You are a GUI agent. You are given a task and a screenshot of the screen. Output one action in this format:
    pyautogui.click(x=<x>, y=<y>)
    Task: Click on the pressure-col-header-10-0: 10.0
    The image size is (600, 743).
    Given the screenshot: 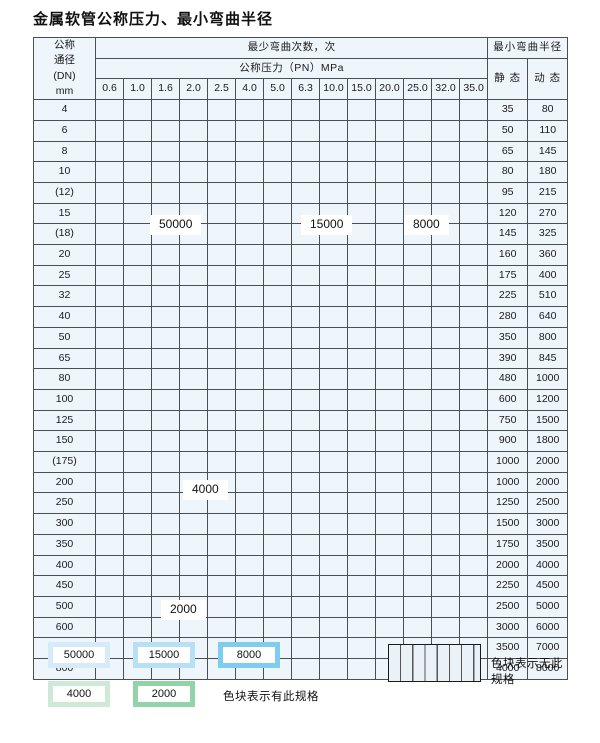 What is the action you would take?
    pyautogui.click(x=333, y=89)
    